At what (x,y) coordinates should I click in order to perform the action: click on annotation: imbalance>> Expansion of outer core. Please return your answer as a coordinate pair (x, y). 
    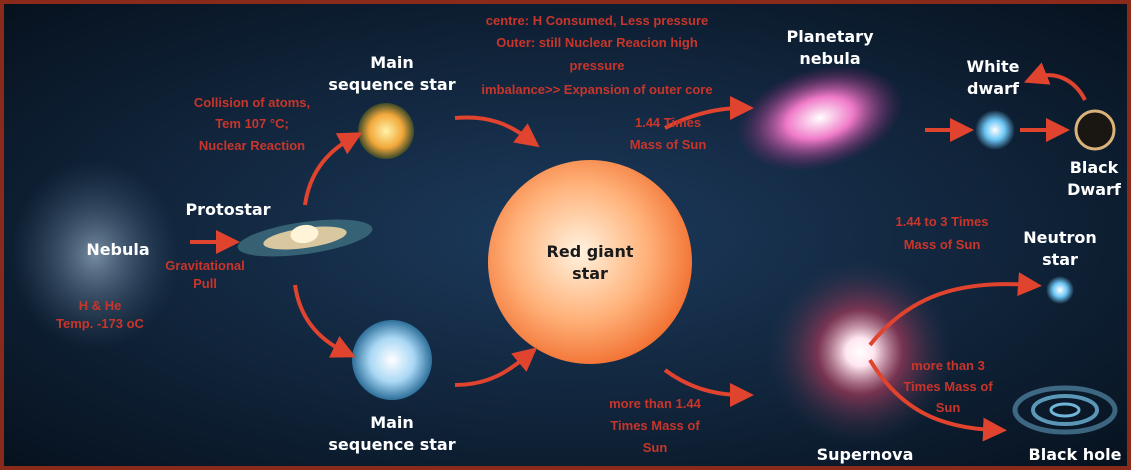
    Looking at the image, I should click on (596, 89).